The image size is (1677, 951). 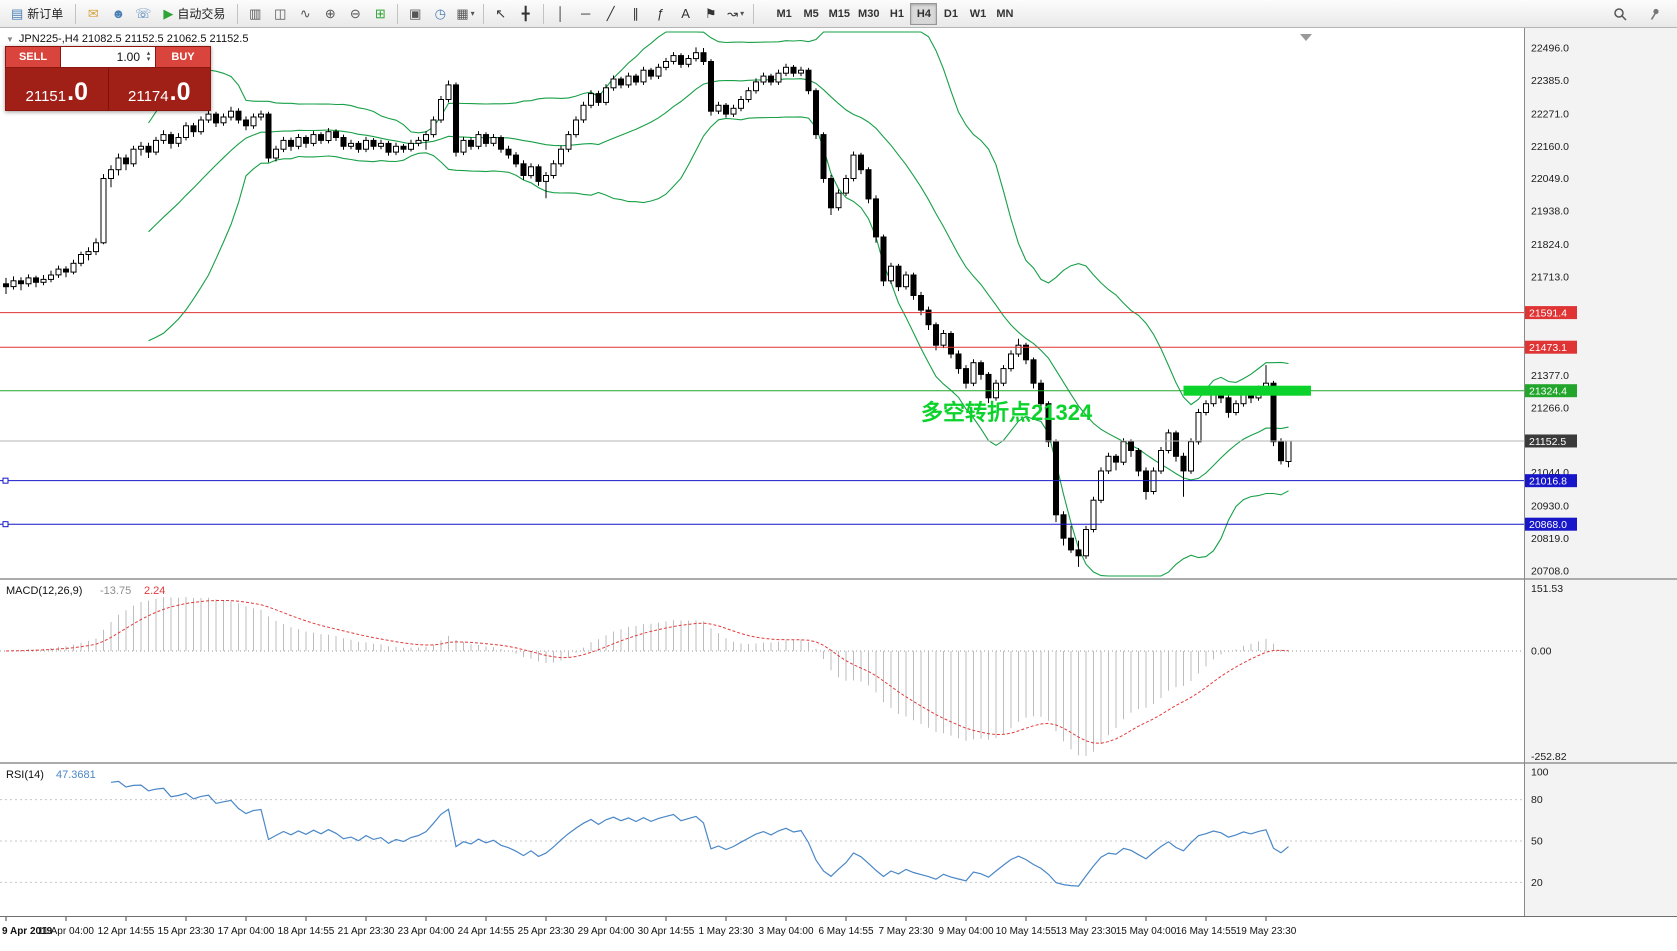 What do you see at coordinates (57, 89) in the screenshot?
I see `sell-price: 21151 .0` at bounding box center [57, 89].